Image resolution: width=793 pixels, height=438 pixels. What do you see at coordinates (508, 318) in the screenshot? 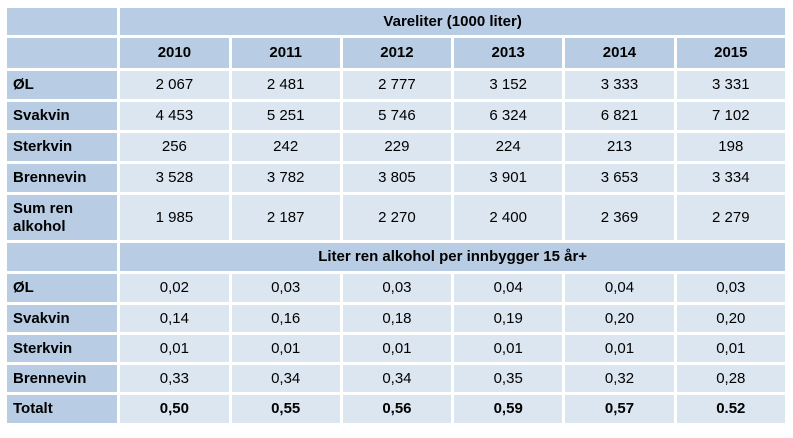
I see `value-cell: 0,19` at bounding box center [508, 318].